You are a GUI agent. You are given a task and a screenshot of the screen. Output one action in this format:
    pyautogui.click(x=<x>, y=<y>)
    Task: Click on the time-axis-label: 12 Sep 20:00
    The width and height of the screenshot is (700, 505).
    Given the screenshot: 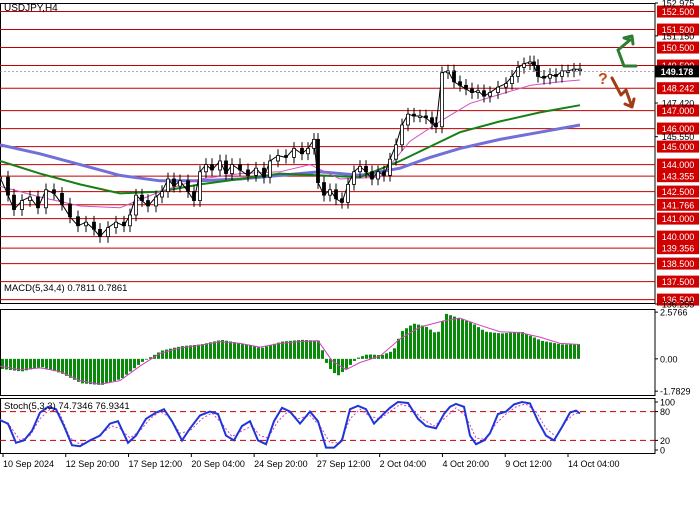 What is the action you would take?
    pyautogui.click(x=93, y=464)
    